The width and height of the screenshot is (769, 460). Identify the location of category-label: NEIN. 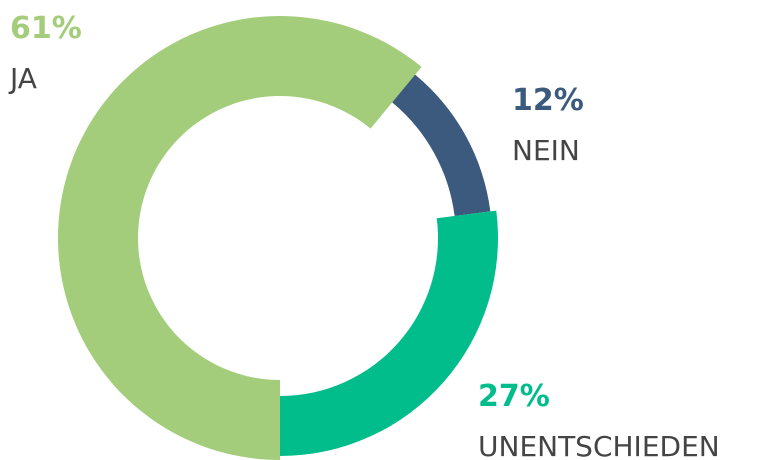
(546, 150).